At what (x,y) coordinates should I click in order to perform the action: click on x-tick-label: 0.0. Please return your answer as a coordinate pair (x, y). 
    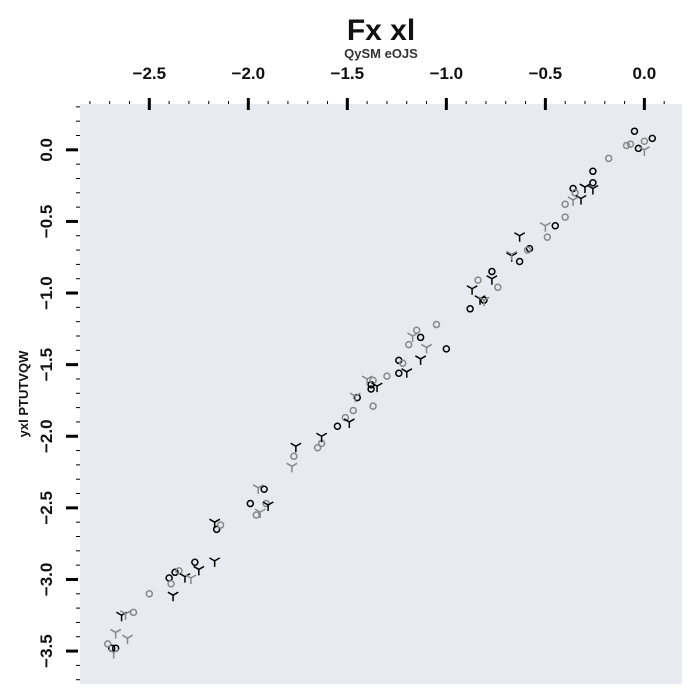
    Looking at the image, I should click on (645, 73).